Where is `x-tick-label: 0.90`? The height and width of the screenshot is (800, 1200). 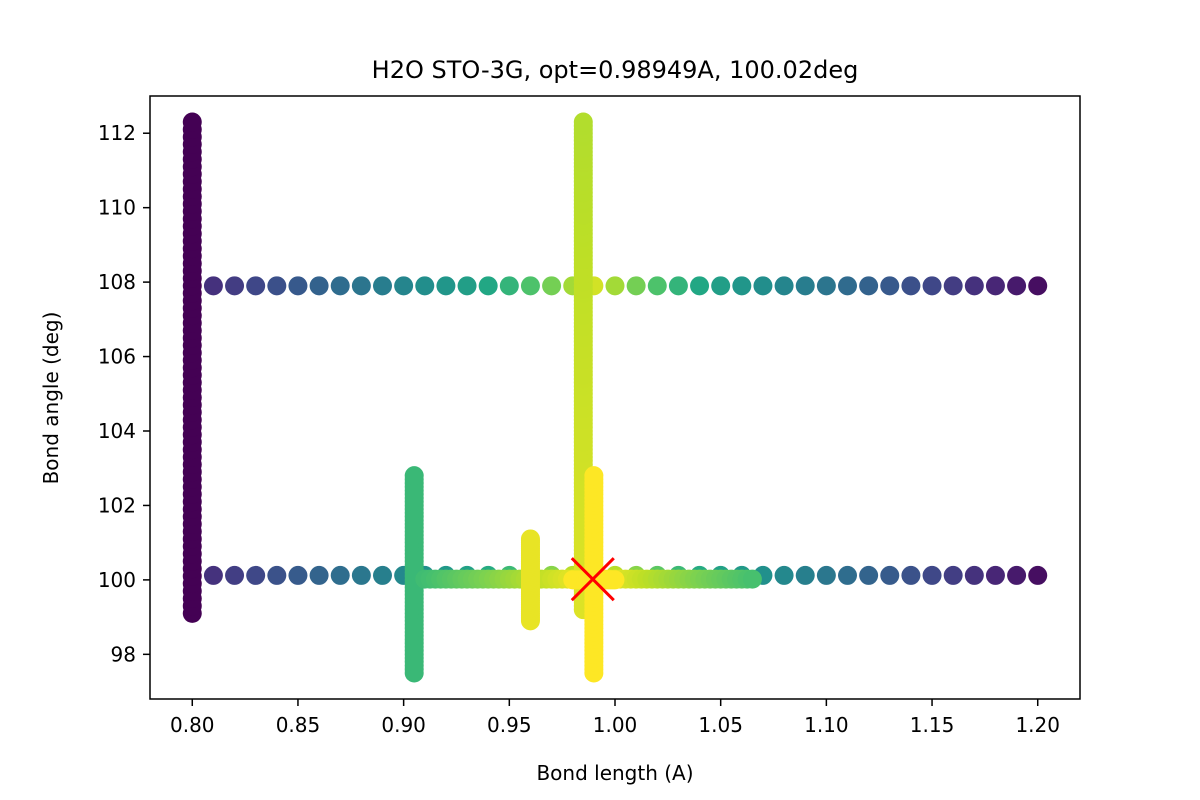 x-tick-label: 0.90 is located at coordinates (403, 725).